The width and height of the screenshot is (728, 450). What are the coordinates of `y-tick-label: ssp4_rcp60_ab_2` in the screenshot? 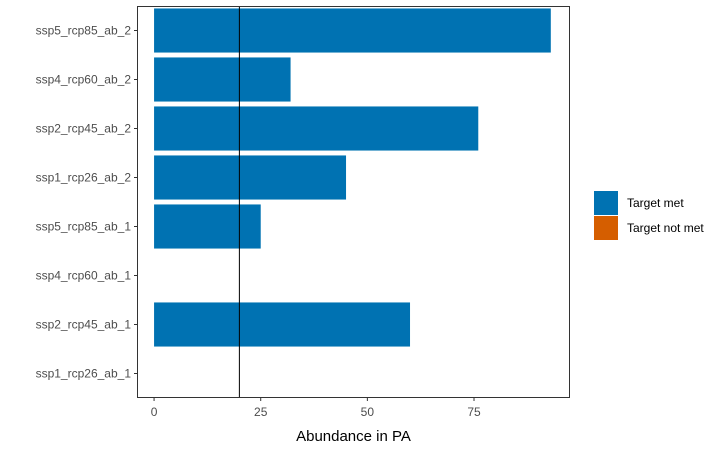 It's located at (84, 80).